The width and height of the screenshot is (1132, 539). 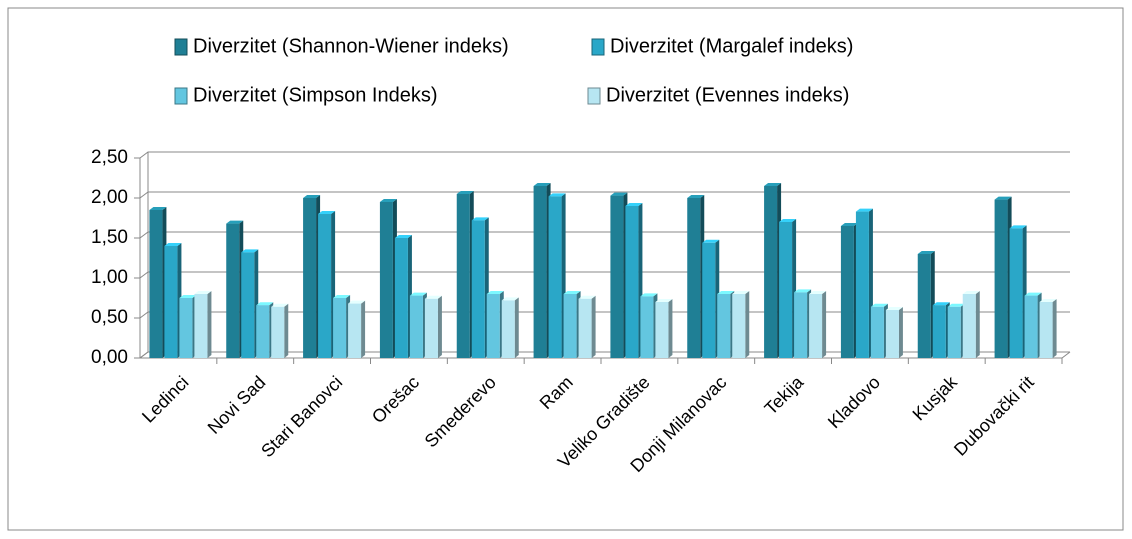 I want to click on legend-label: Diverzitet (Shannon-Wiener indeks), so click(x=351, y=46).